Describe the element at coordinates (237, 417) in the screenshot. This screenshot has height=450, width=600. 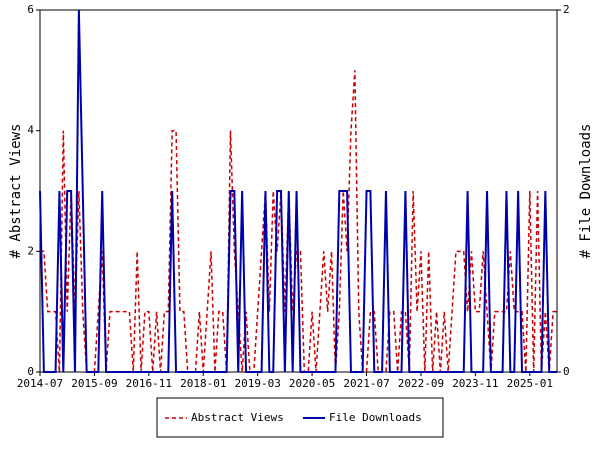
I see `legend-label: Abstract Views` at that location.